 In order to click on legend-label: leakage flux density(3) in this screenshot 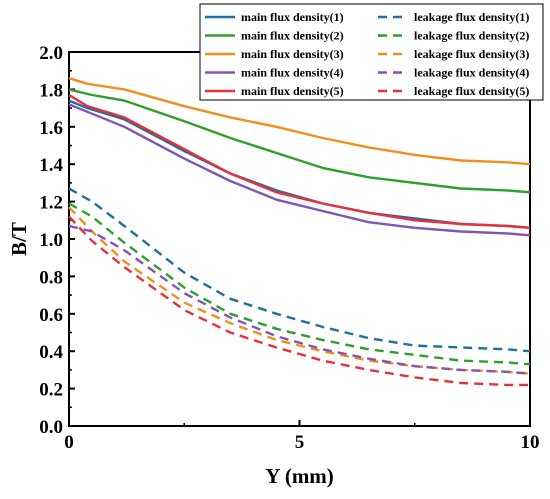, I will do `click(471, 54)`.